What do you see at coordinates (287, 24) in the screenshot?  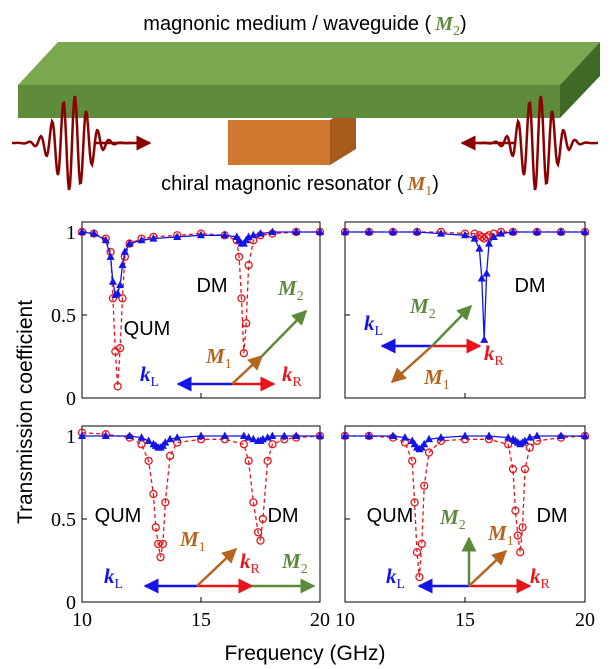 I see `label-text: magnonic medium / waveguide (` at bounding box center [287, 24].